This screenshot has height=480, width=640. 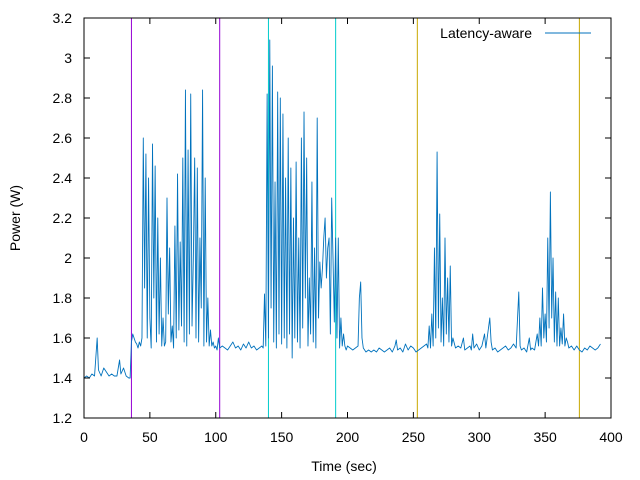 What do you see at coordinates (216, 437) in the screenshot?
I see `x-tick-label: 100` at bounding box center [216, 437].